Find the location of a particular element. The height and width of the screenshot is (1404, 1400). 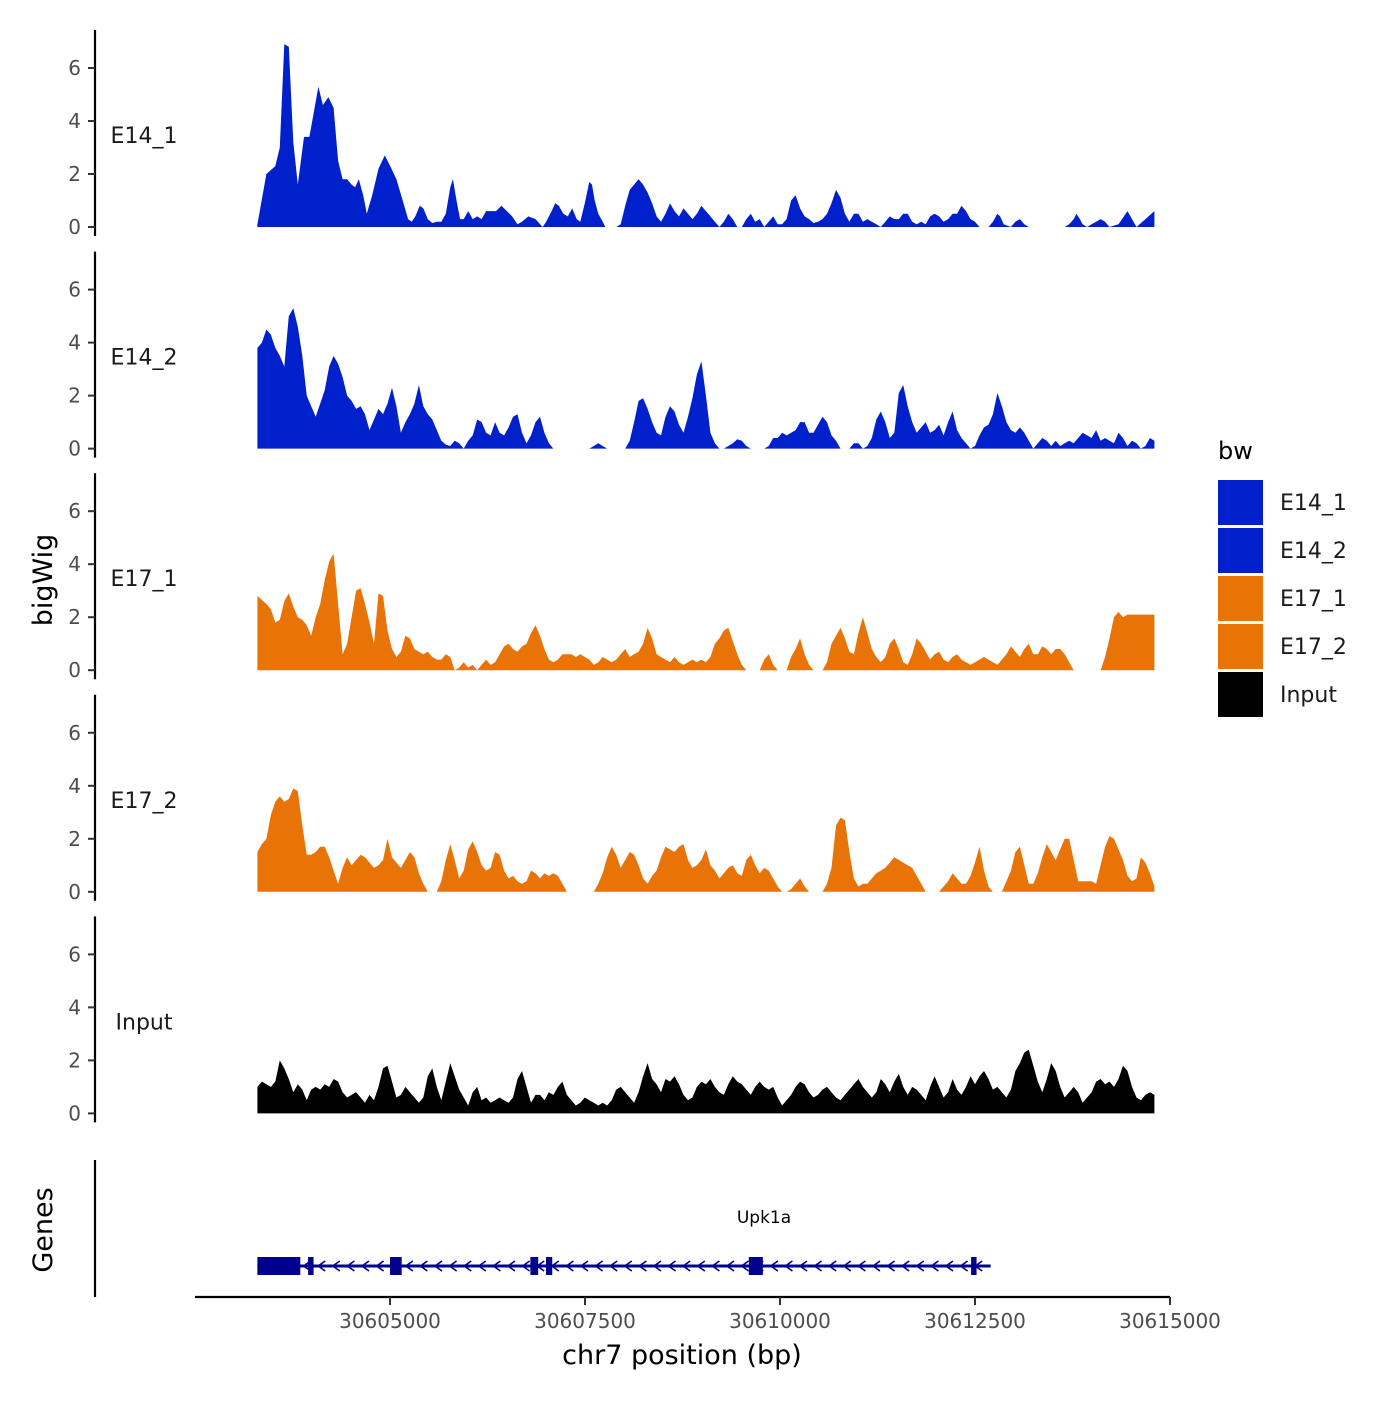

gene-label: Upk1a is located at coordinates (764, 1218).